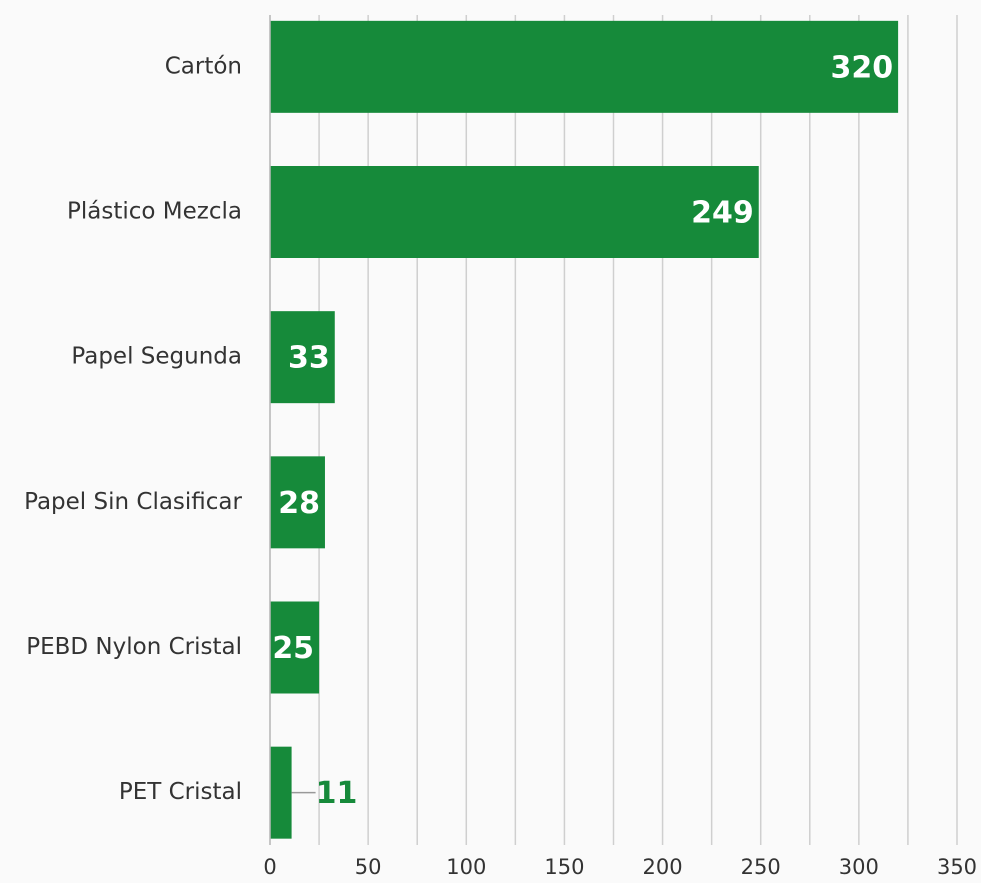 Image resolution: width=981 pixels, height=883 pixels. I want to click on x-tick-label: 0, so click(269, 867).